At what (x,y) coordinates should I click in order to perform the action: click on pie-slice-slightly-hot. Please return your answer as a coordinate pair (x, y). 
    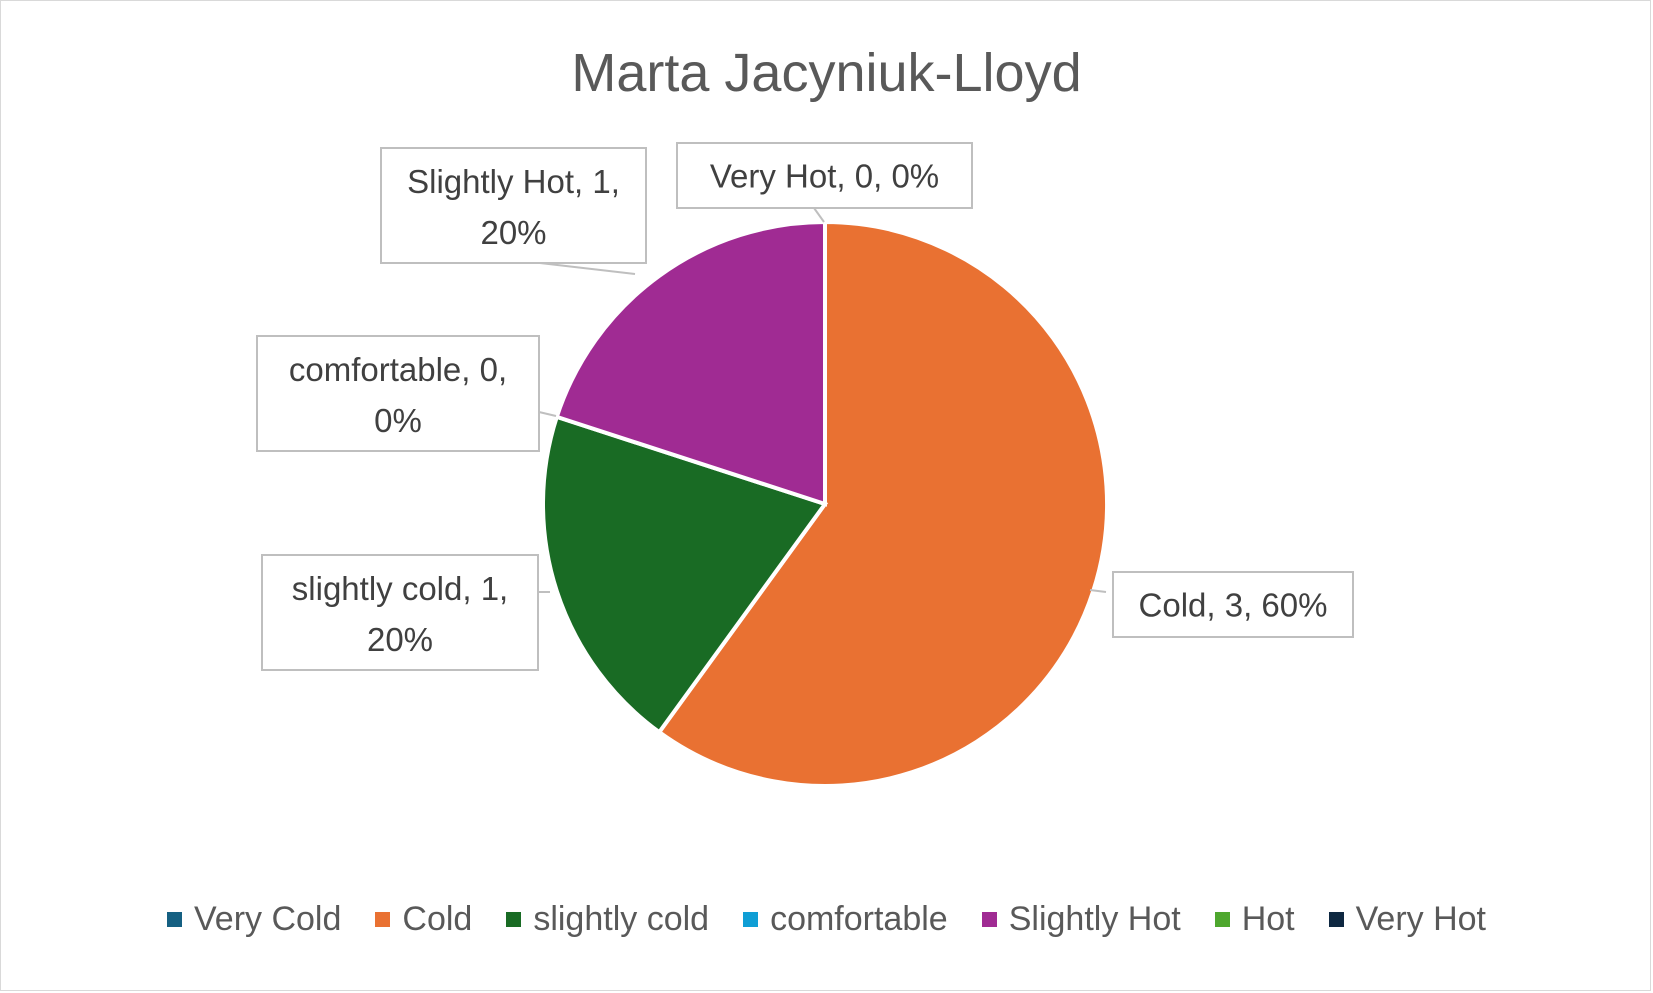
    Looking at the image, I should click on (690, 363).